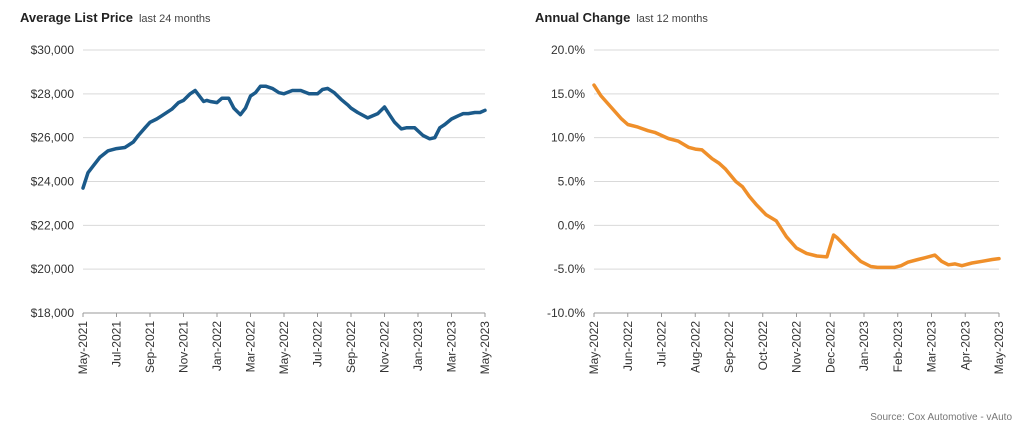  What do you see at coordinates (53, 50) in the screenshot?
I see `price-y-tick-label: $30,000` at bounding box center [53, 50].